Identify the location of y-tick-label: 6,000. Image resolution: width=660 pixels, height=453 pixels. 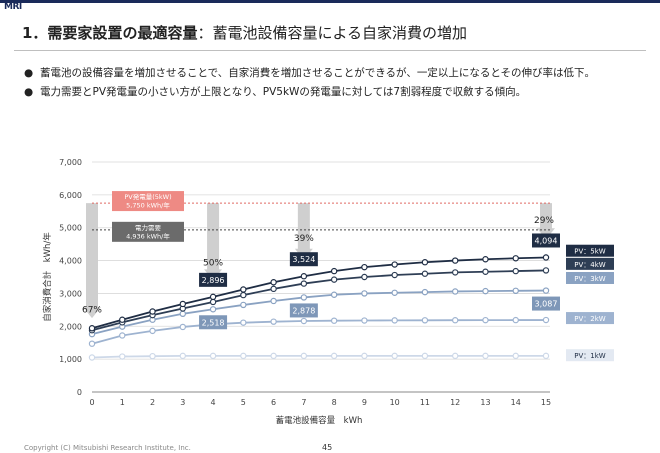
(70, 195).